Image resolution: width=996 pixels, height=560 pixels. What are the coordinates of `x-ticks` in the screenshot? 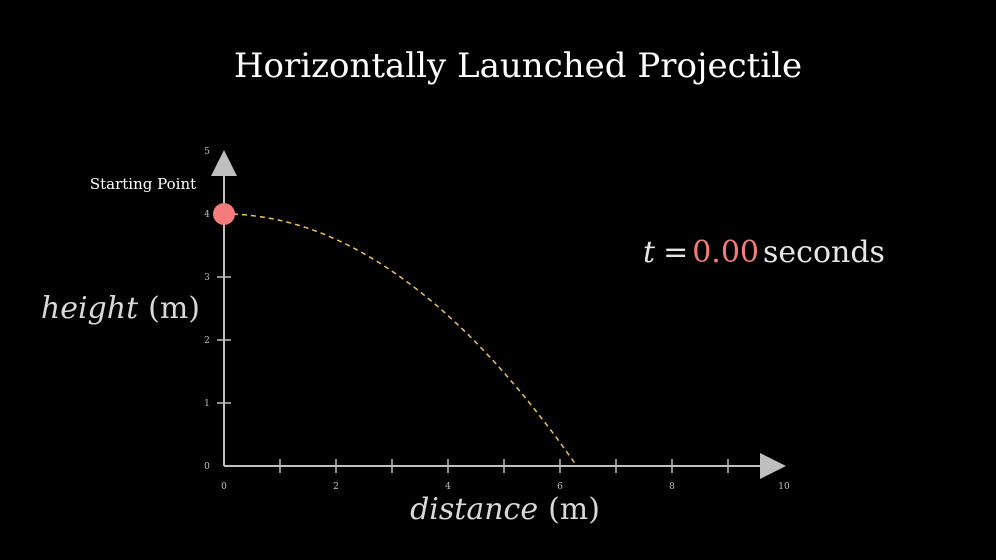 It's located at (504, 466).